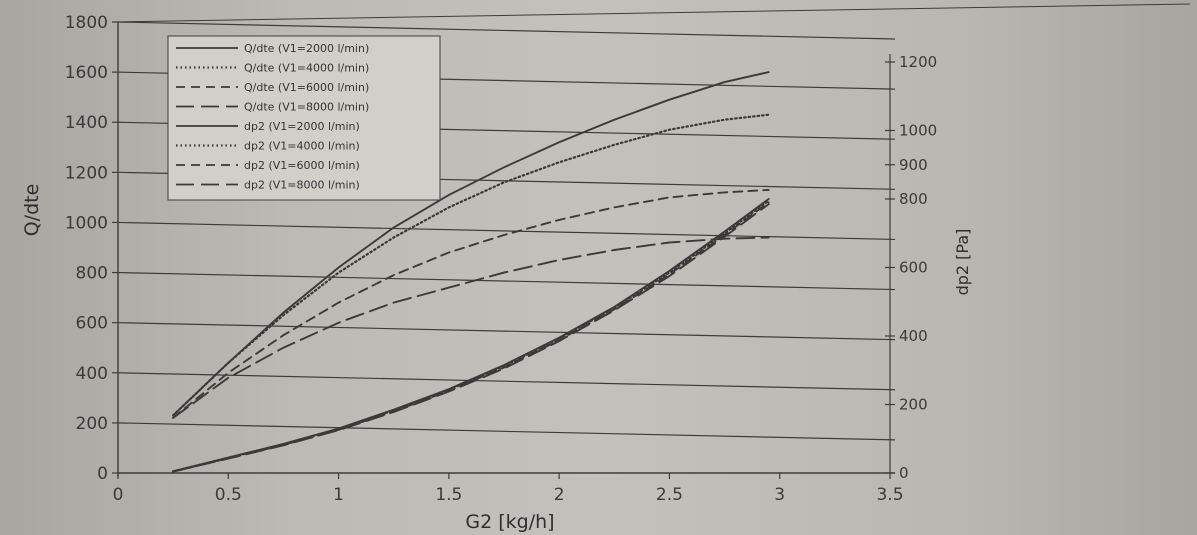 This screenshot has width=1197, height=535. What do you see at coordinates (918, 62) in the screenshot?
I see `y2-tick-label: 1200` at bounding box center [918, 62].